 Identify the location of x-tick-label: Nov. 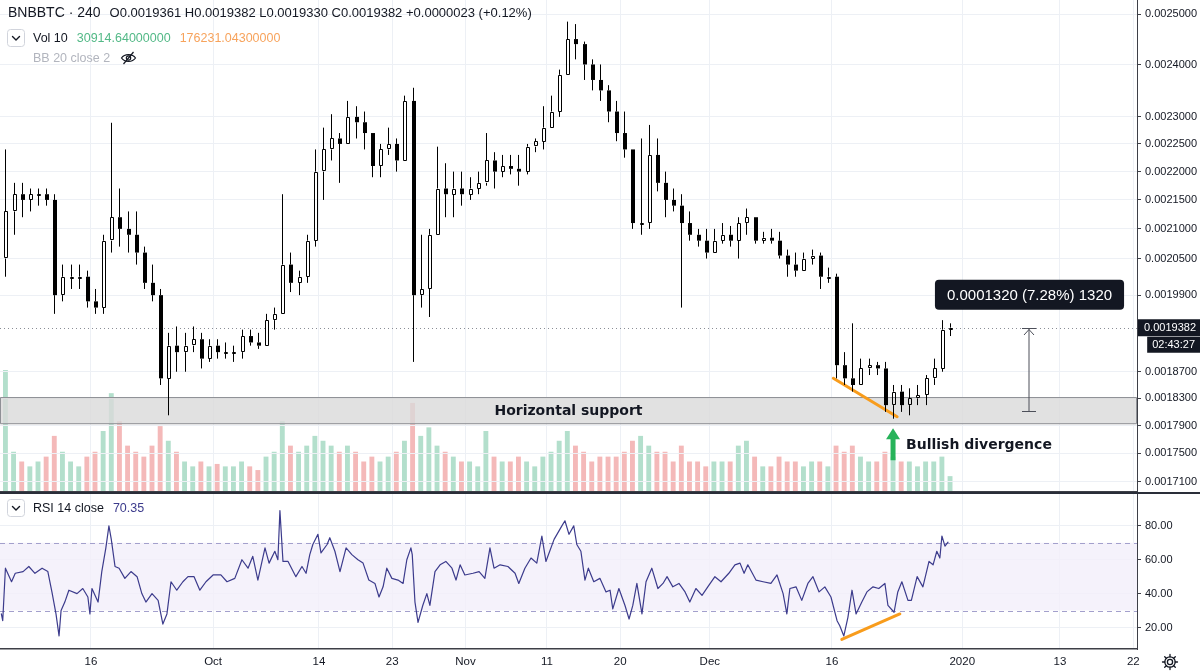
(465, 661).